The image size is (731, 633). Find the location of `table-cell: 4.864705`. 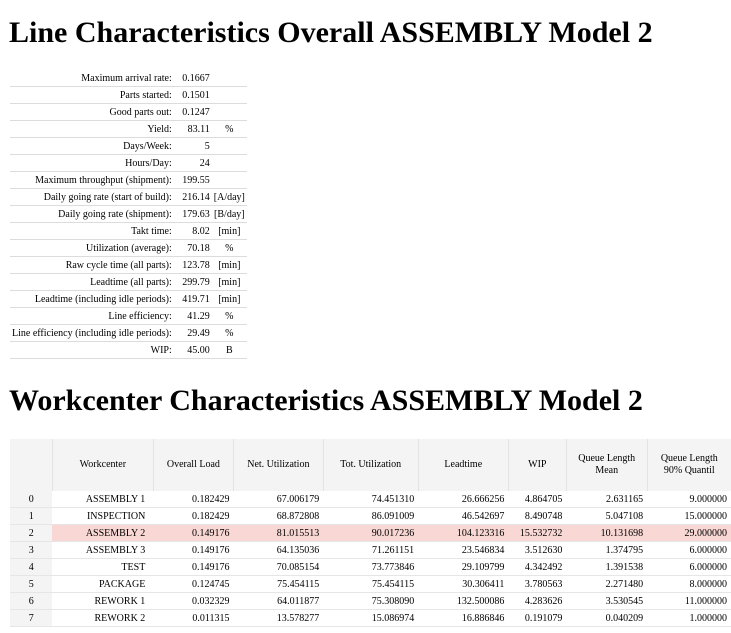

table-cell: 4.864705 is located at coordinates (537, 499).